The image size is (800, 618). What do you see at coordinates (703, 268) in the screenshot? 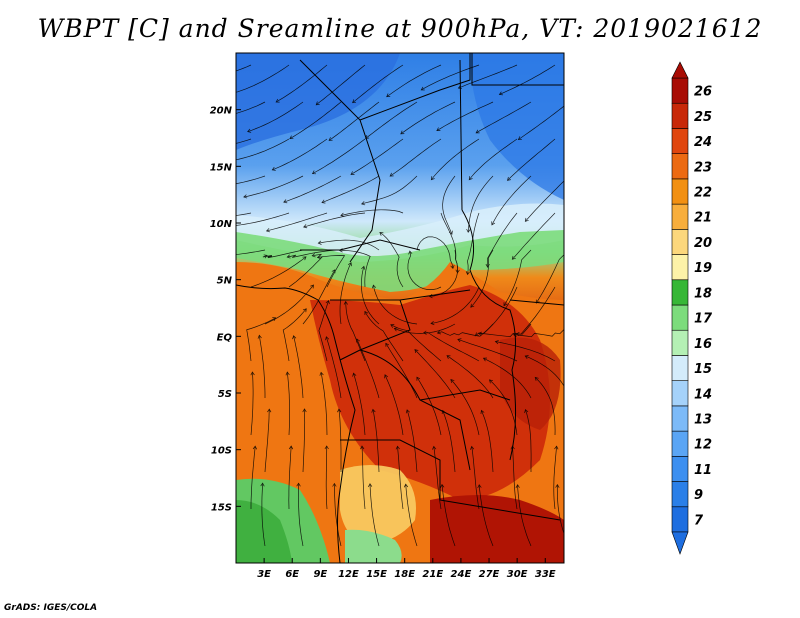
I see `colorbar-label: 19` at bounding box center [703, 268].